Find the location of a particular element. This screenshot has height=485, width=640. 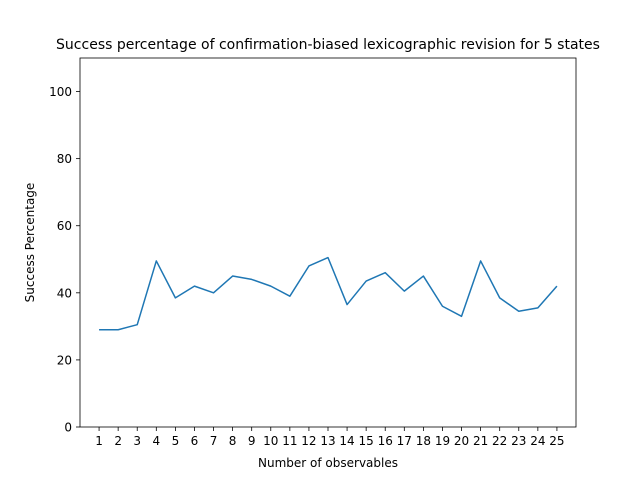

y-tick-label: 60 is located at coordinates (64, 226).